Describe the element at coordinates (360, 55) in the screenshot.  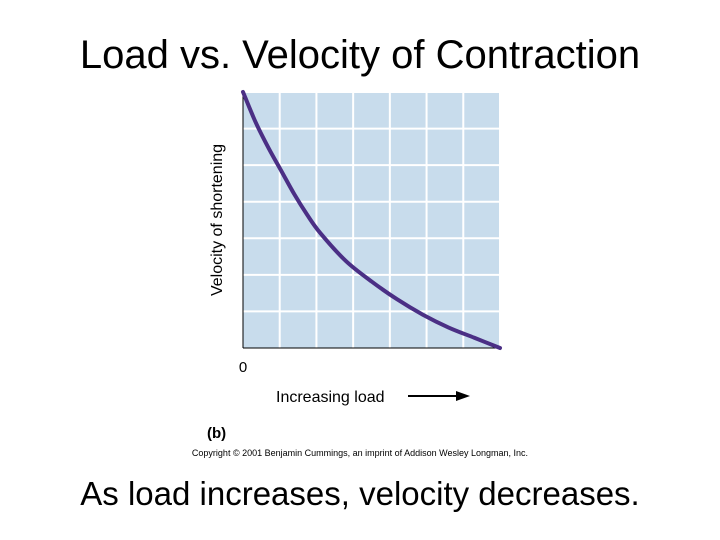
I see `slide-title: Load vs. Velocity of Contraction` at that location.